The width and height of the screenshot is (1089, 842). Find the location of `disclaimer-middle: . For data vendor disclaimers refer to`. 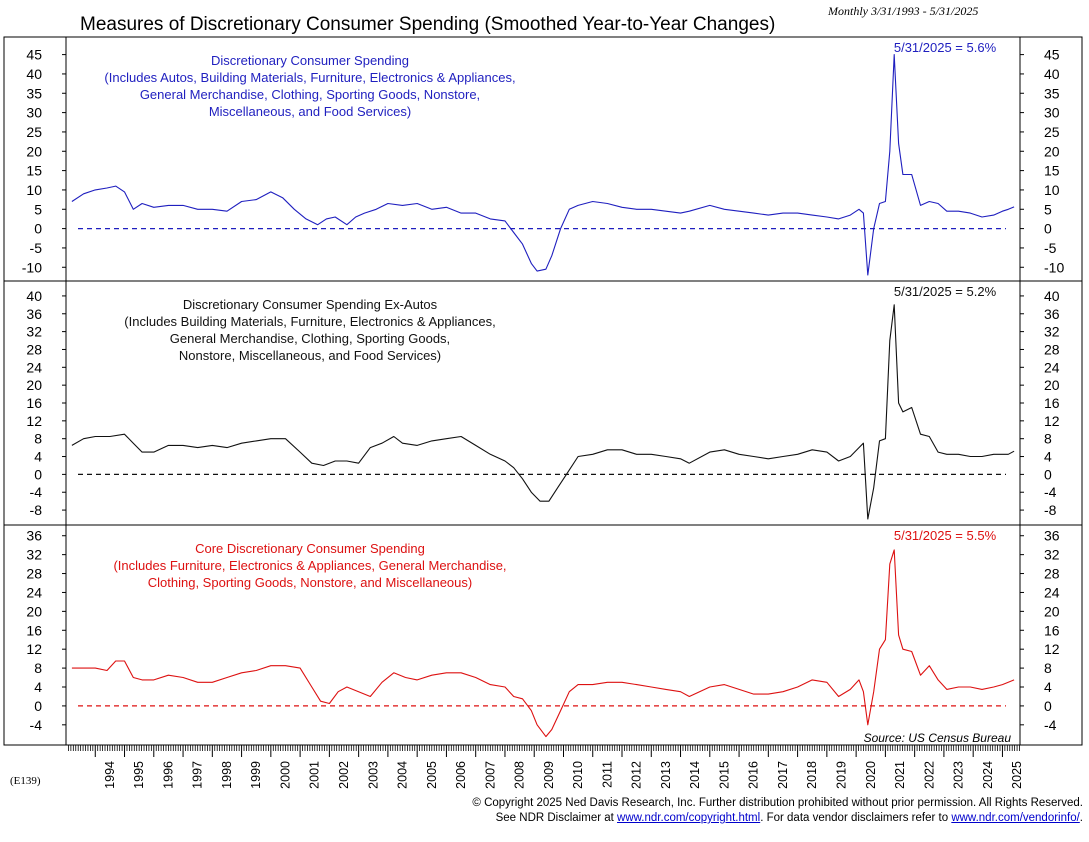

disclaimer-middle: . For data vendor disclaimers refer to is located at coordinates (856, 818).